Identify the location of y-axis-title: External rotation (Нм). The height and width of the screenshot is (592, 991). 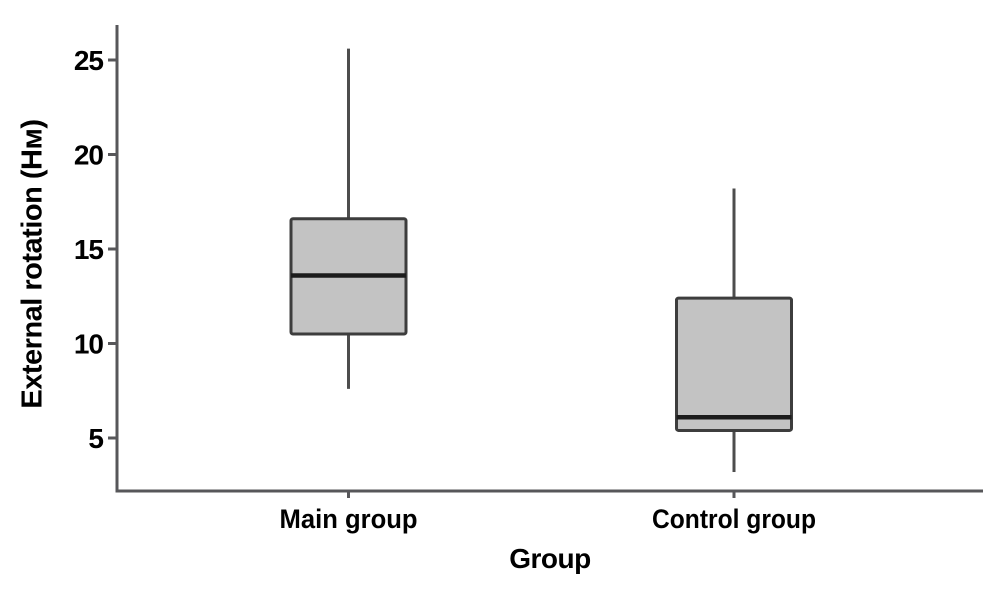
(32, 264).